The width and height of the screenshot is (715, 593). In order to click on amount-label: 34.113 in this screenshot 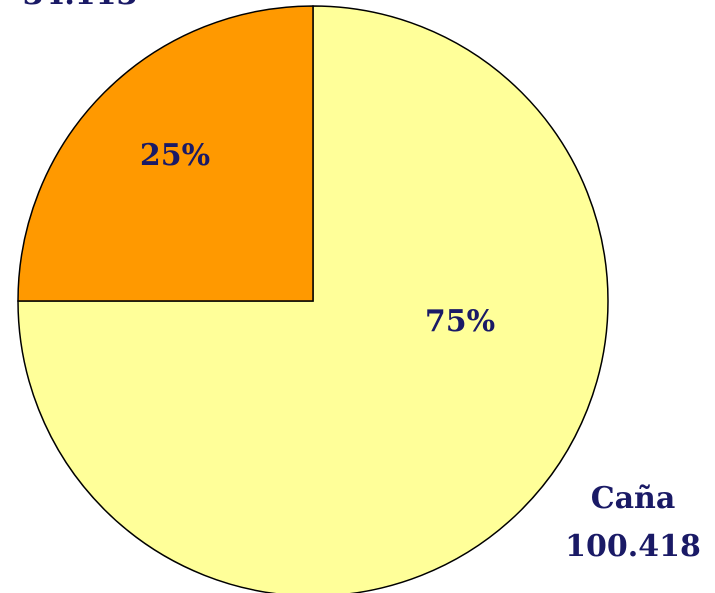, I will do `click(80, 6)`.